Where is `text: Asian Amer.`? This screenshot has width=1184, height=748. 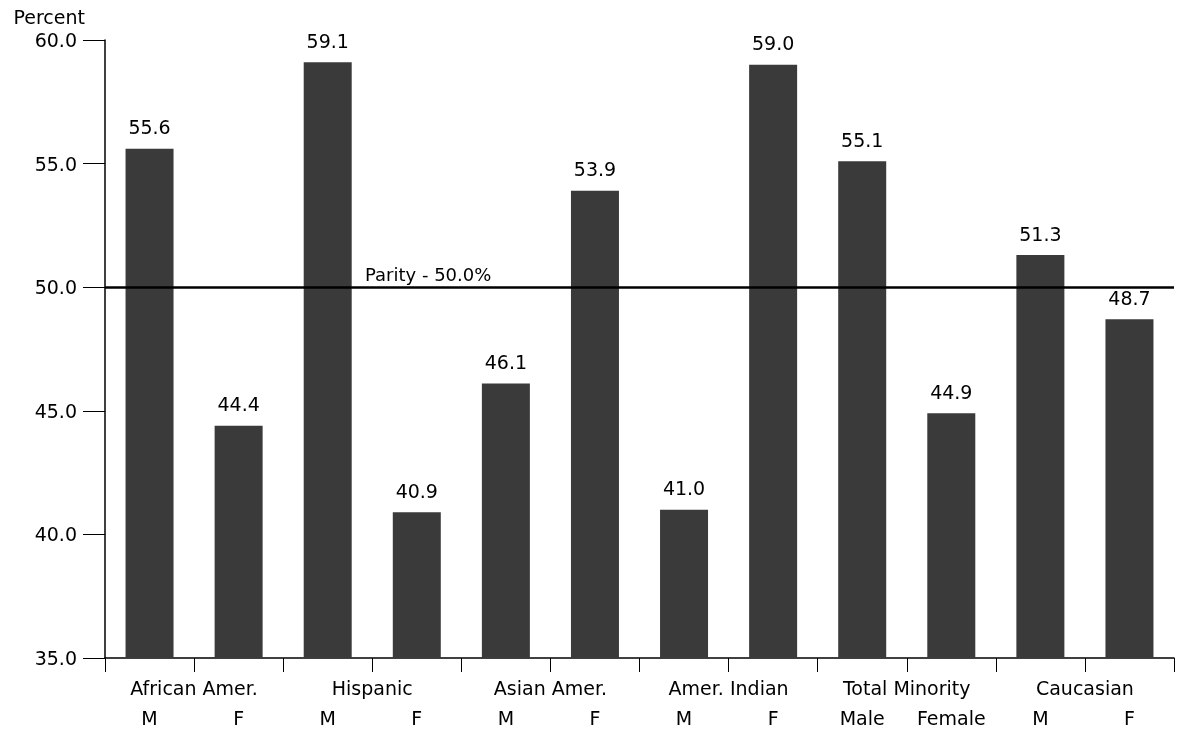 text: Asian Amer. is located at coordinates (550, 687).